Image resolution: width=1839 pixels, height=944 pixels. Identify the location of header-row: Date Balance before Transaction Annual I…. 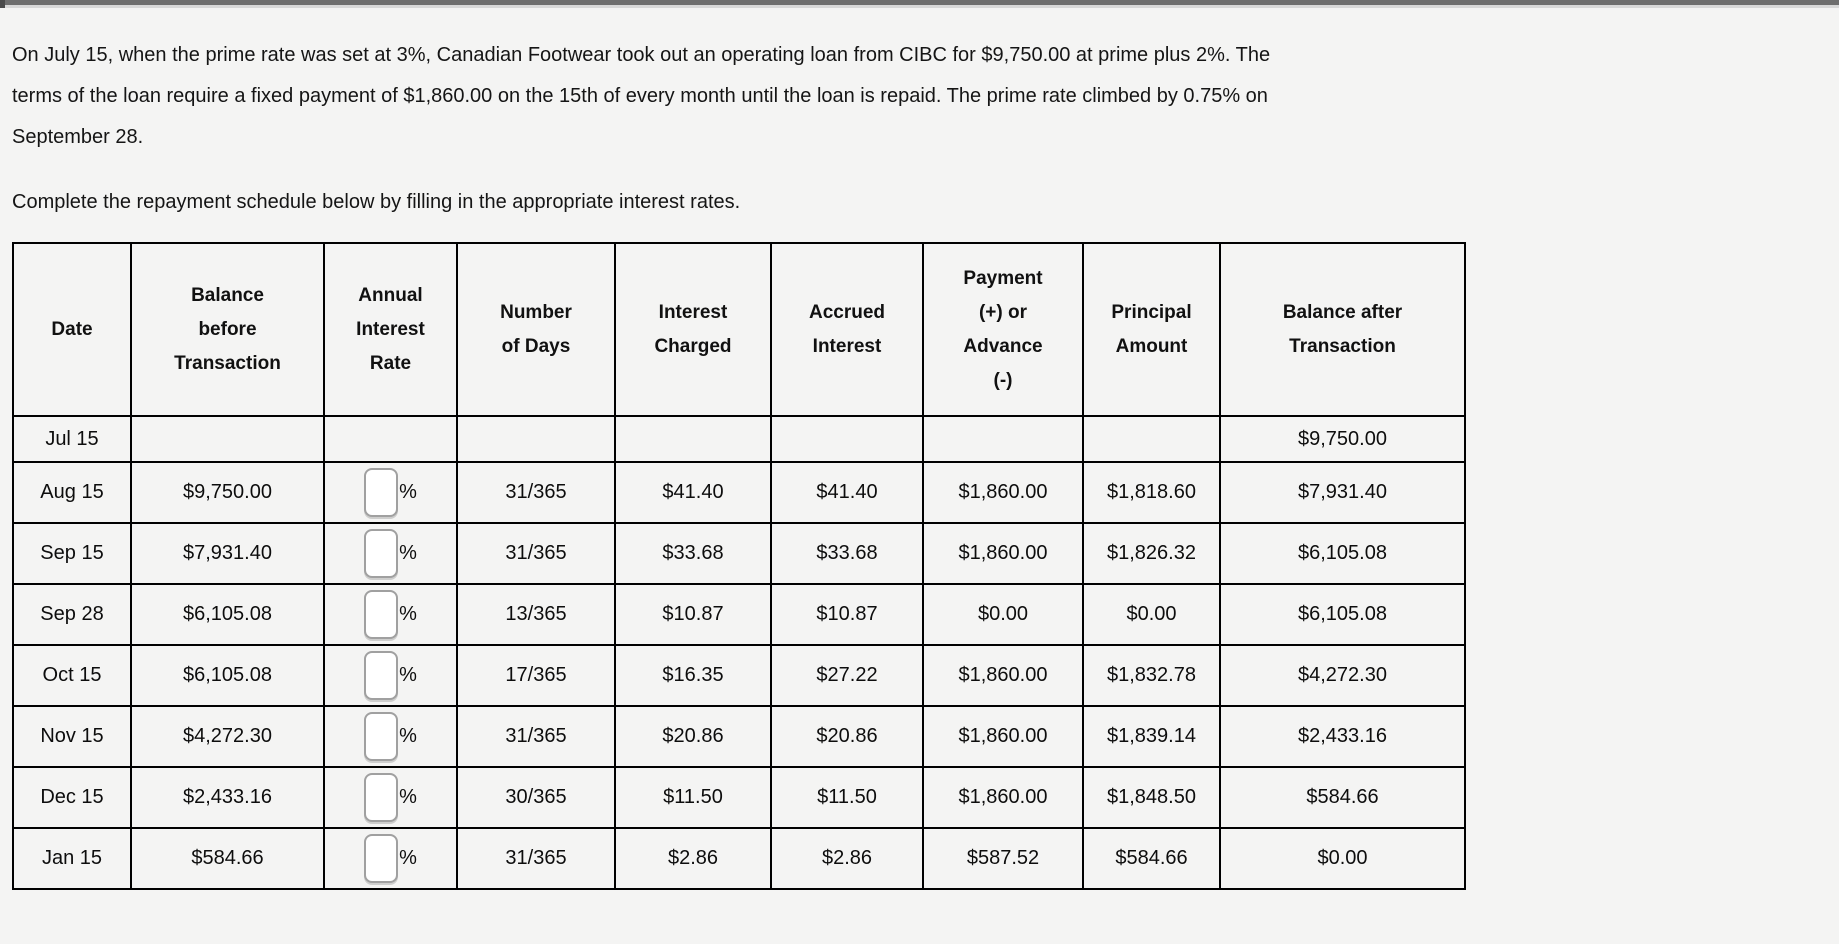
(739, 329).